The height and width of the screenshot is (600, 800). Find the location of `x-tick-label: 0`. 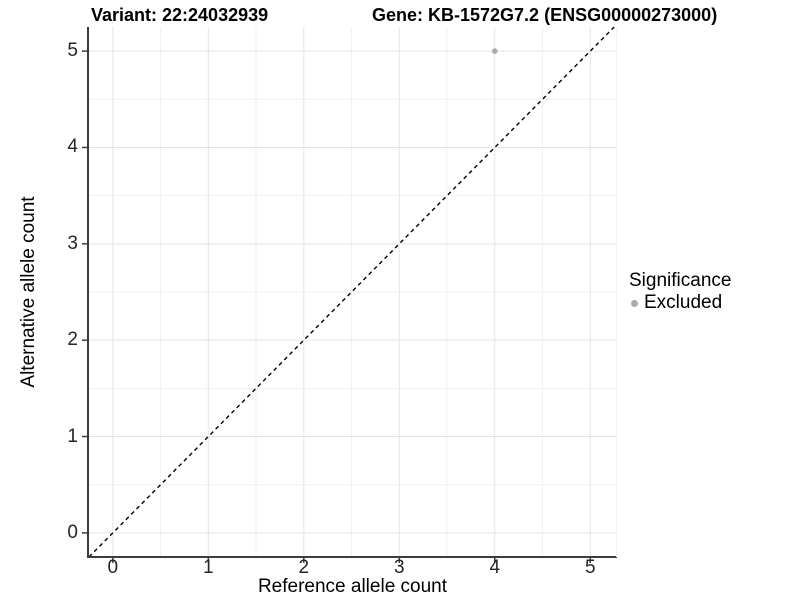

x-tick-label: 0 is located at coordinates (113, 567).